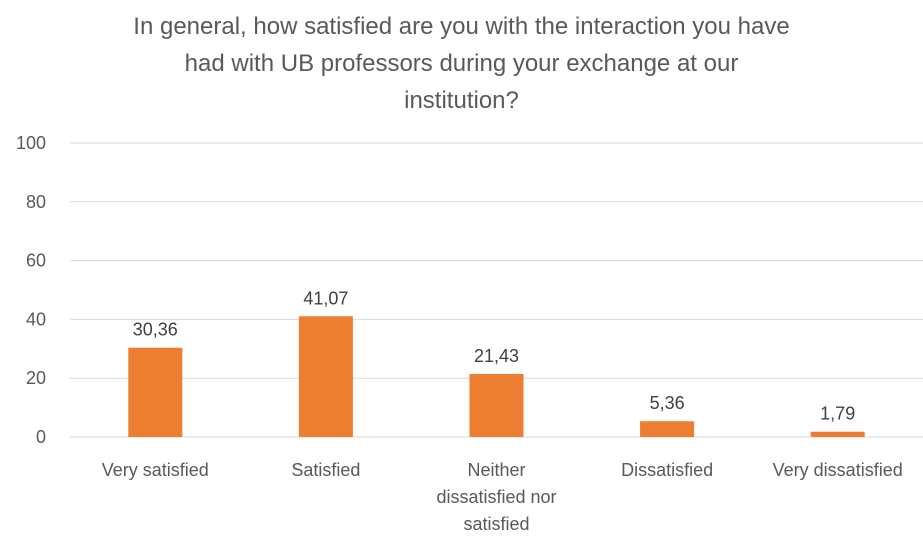 The image size is (923, 540). I want to click on x-category-label-line: Very satisfied, so click(155, 470).